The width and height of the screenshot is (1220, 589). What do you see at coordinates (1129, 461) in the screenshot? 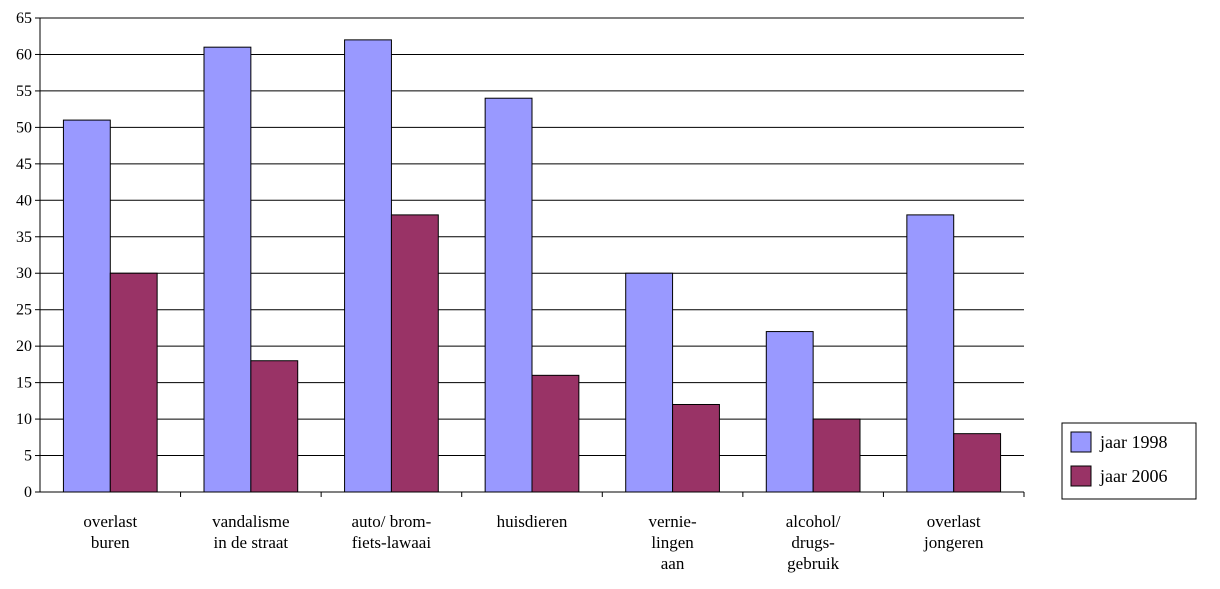
I see `legend: jaar 1998 jaar 2006` at bounding box center [1129, 461].